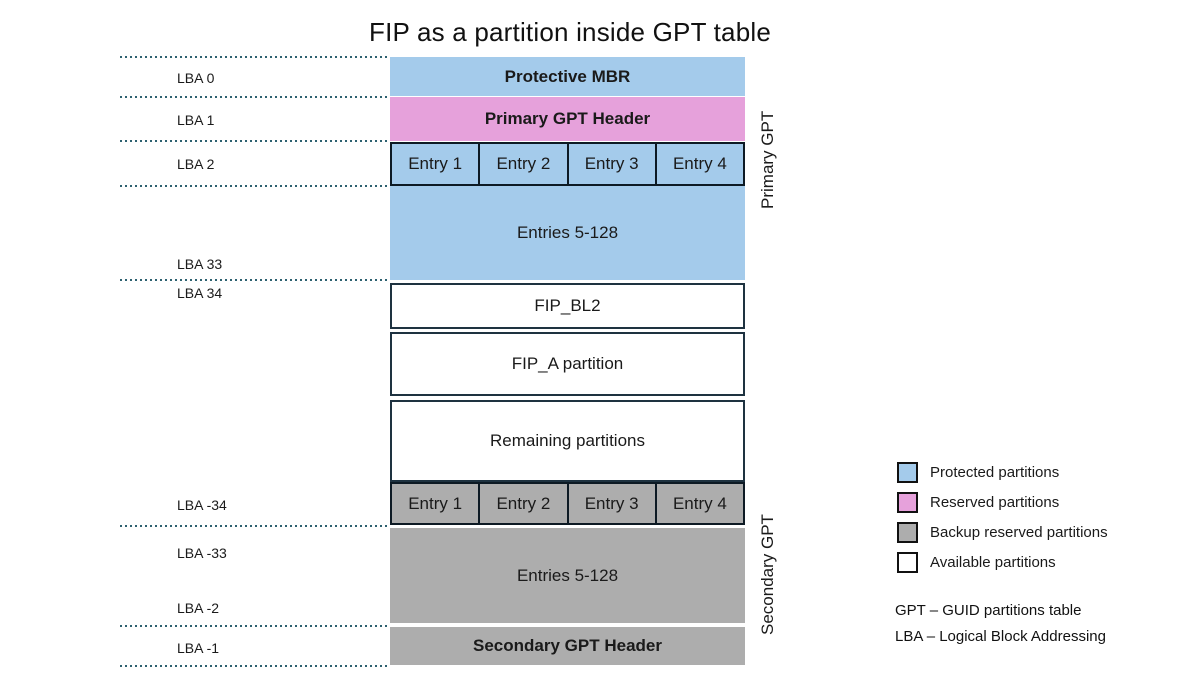  I want to click on primary-entry-row: Entry 1 Entry 2 Entry 3 Entry 4, so click(567, 163).